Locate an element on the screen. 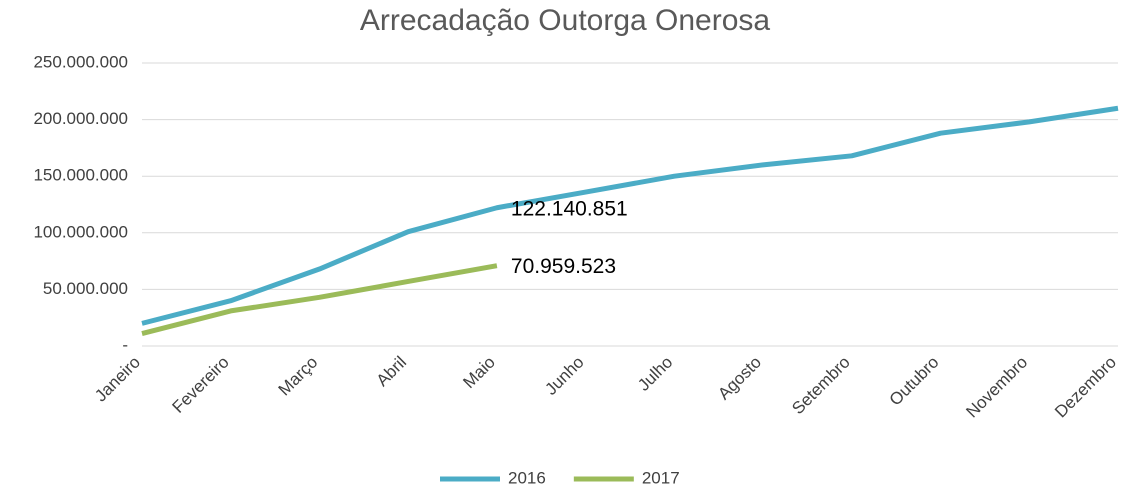  y-tick-label: 250.000.000 is located at coordinates (80, 61).